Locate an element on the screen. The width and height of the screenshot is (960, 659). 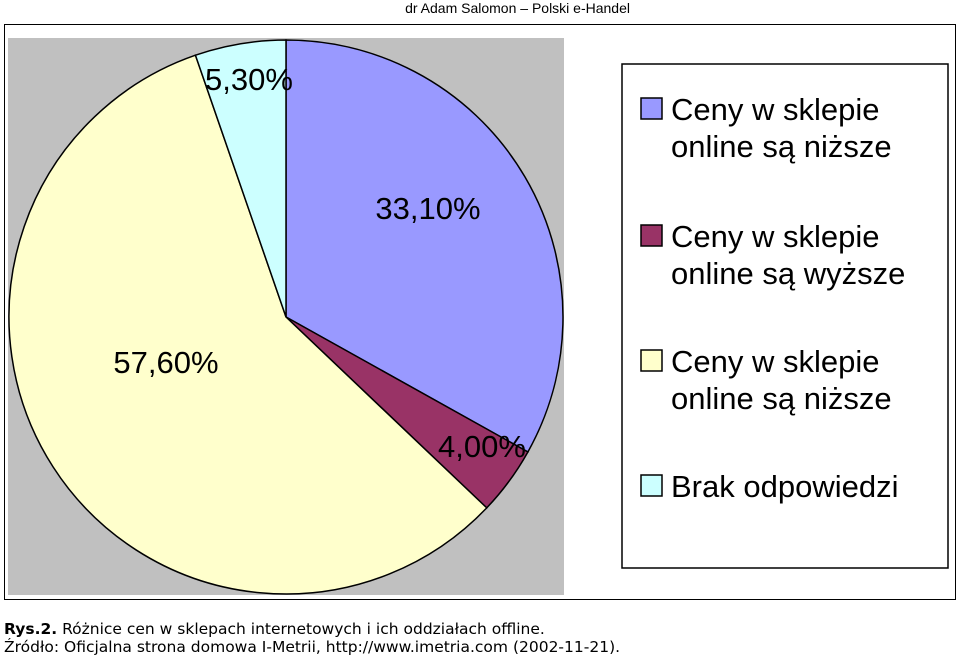
data-label-3: 57,60% is located at coordinates (165, 362).